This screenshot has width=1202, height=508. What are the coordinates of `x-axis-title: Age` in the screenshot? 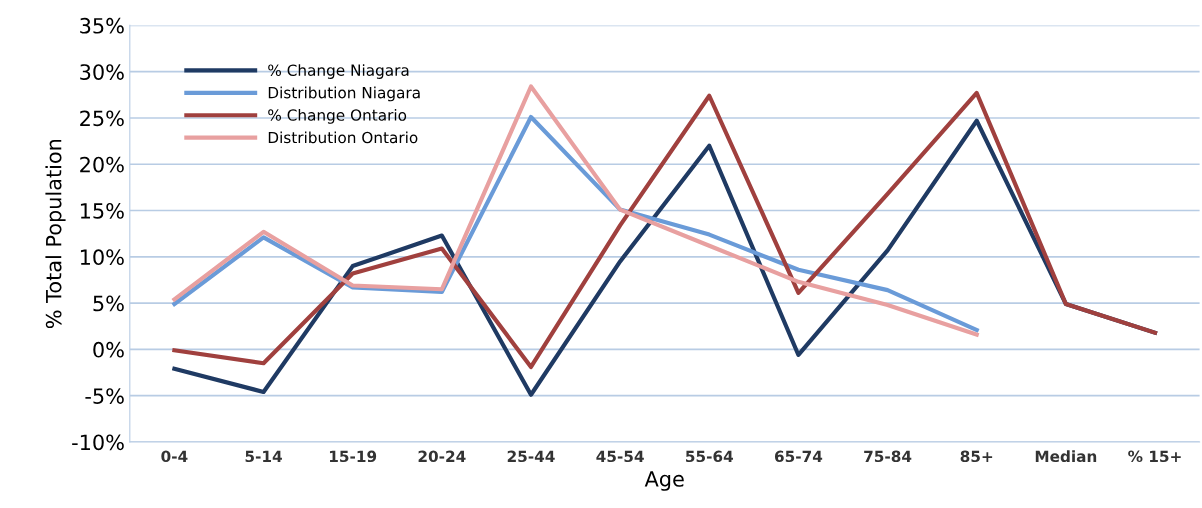 It's located at (664, 481).